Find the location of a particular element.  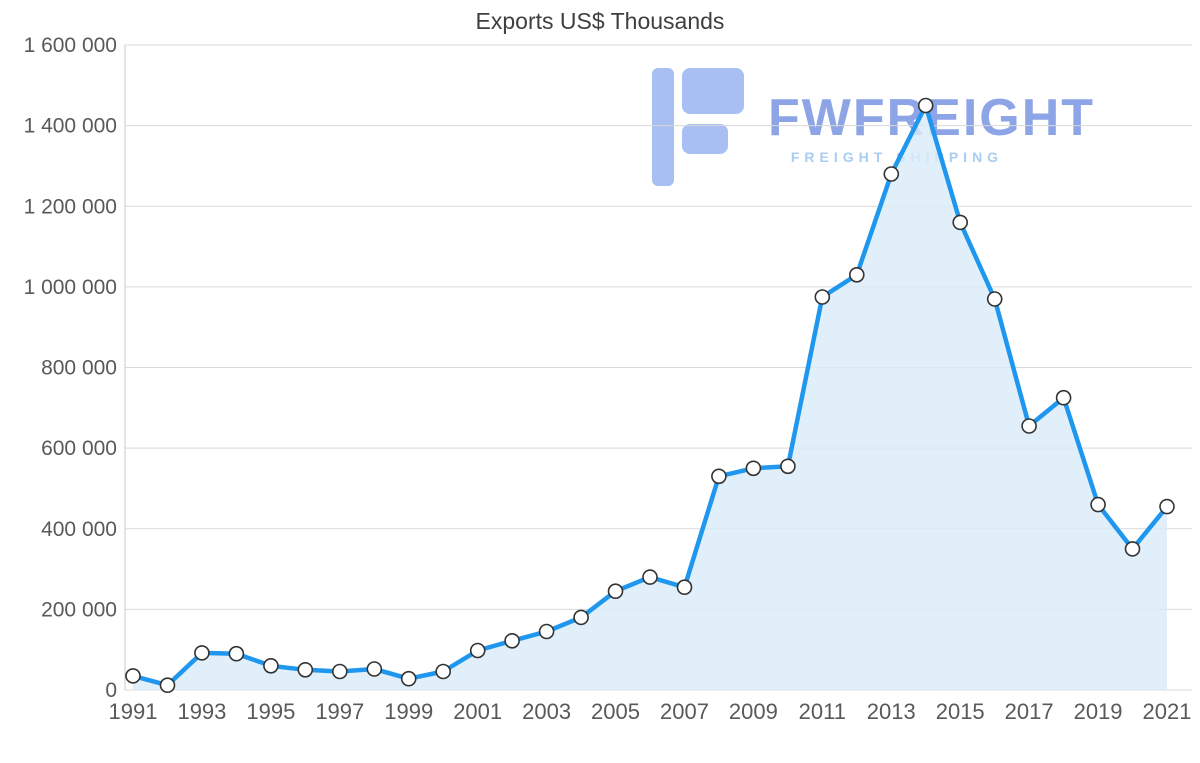

x-axis-tick-label: 2019 is located at coordinates (1098, 711).